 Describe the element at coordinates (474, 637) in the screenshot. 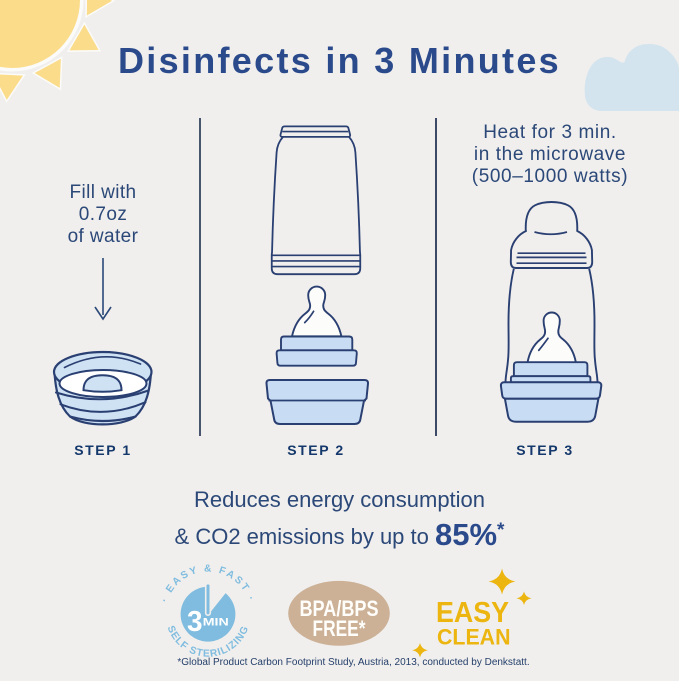

I see `svg-text: CLEAN` at that location.